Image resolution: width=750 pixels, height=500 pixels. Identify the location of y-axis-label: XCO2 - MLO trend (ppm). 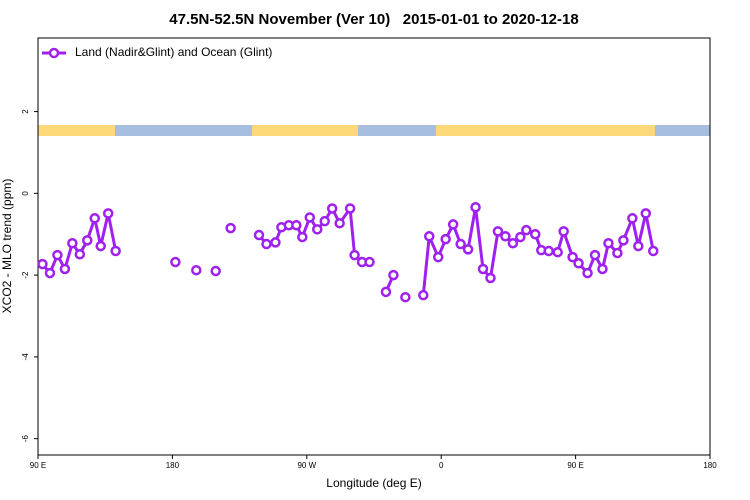
(7, 246).